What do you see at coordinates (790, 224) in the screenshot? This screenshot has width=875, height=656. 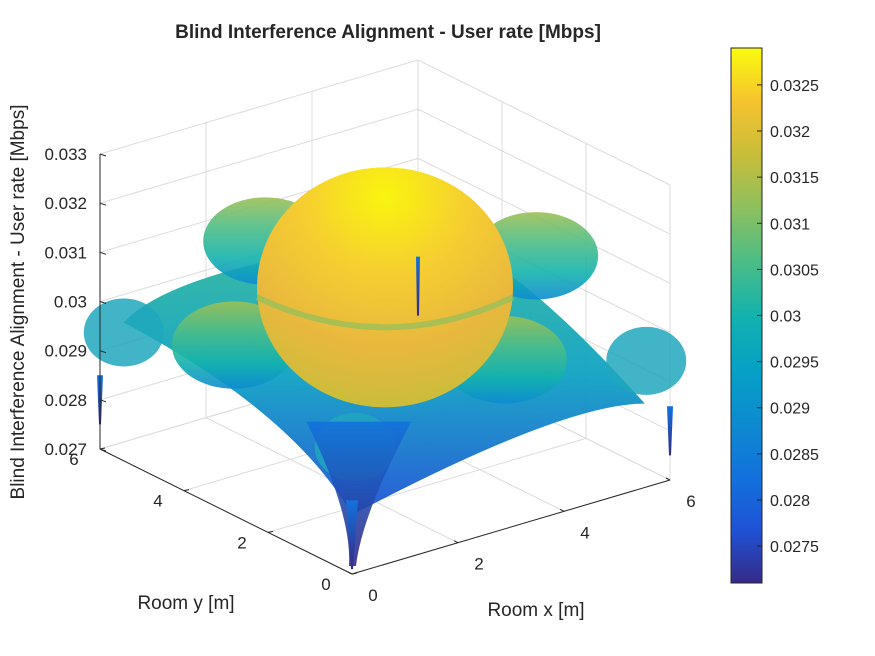 I see `colorbar-tick-label: 0.031` at bounding box center [790, 224].